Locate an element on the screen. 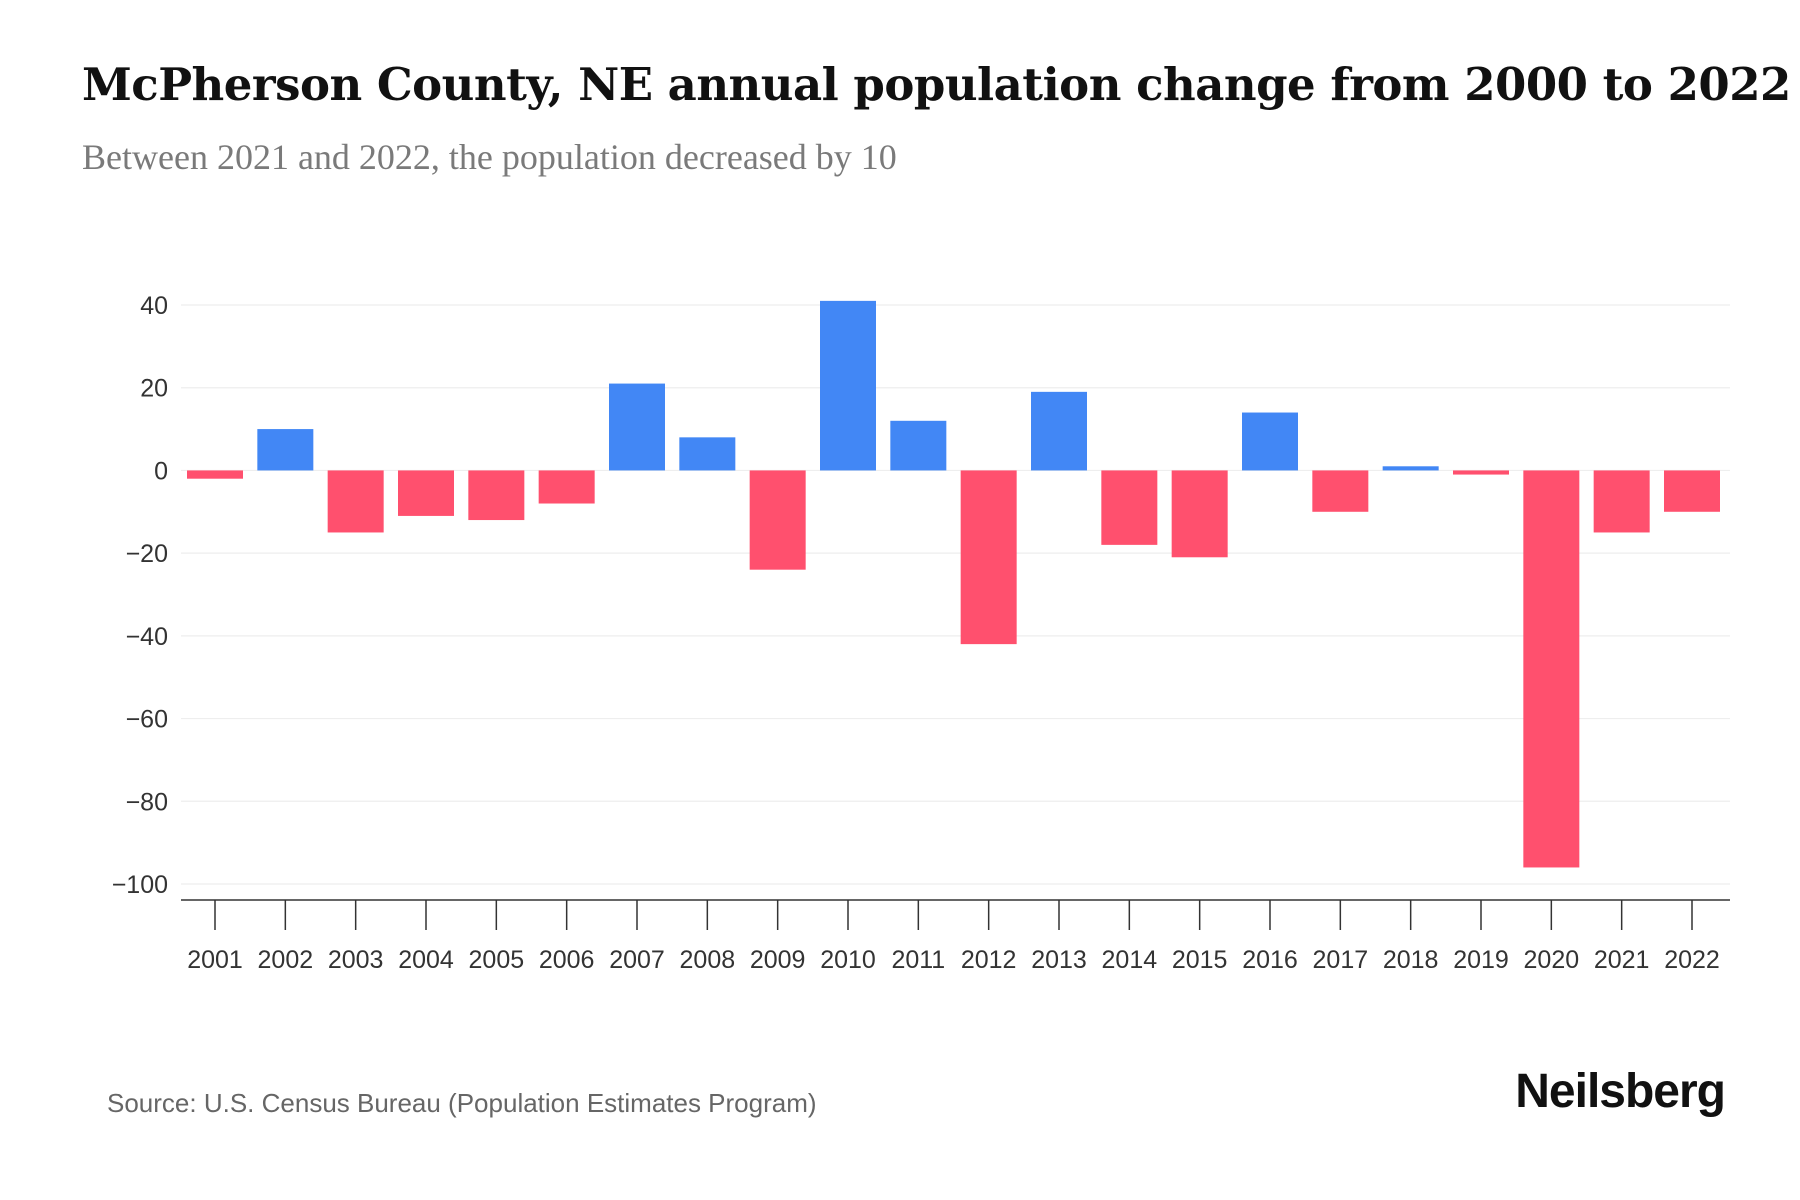 This screenshot has width=1800, height=1200. bar-2016 is located at coordinates (1270, 441).